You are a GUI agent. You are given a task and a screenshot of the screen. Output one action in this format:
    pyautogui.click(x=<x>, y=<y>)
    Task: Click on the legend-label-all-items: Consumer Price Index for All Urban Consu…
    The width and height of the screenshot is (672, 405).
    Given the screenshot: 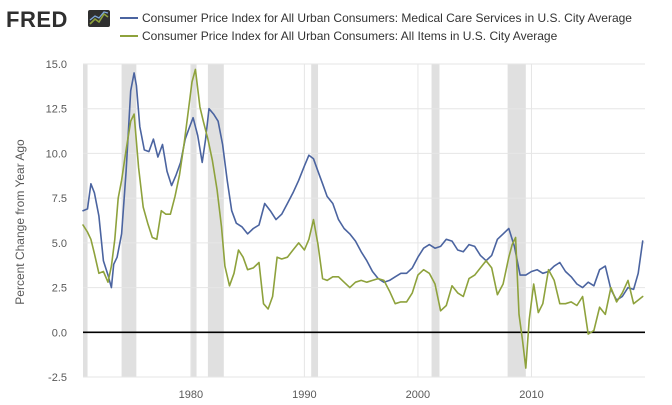 What is the action you would take?
    pyautogui.click(x=350, y=36)
    